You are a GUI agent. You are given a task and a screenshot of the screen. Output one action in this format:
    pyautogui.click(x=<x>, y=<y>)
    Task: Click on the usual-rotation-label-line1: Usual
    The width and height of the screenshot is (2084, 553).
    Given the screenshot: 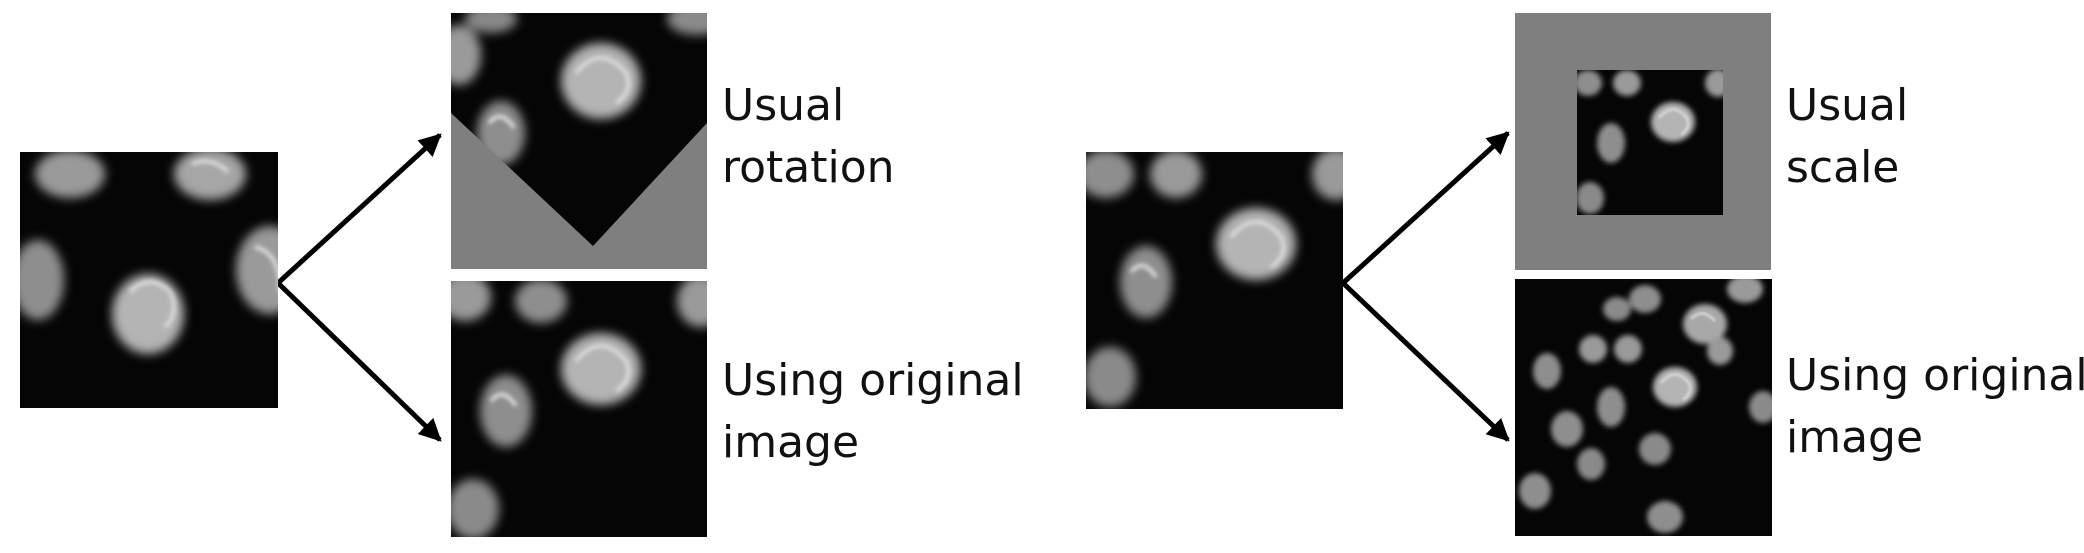 What is the action you would take?
    pyautogui.click(x=808, y=106)
    